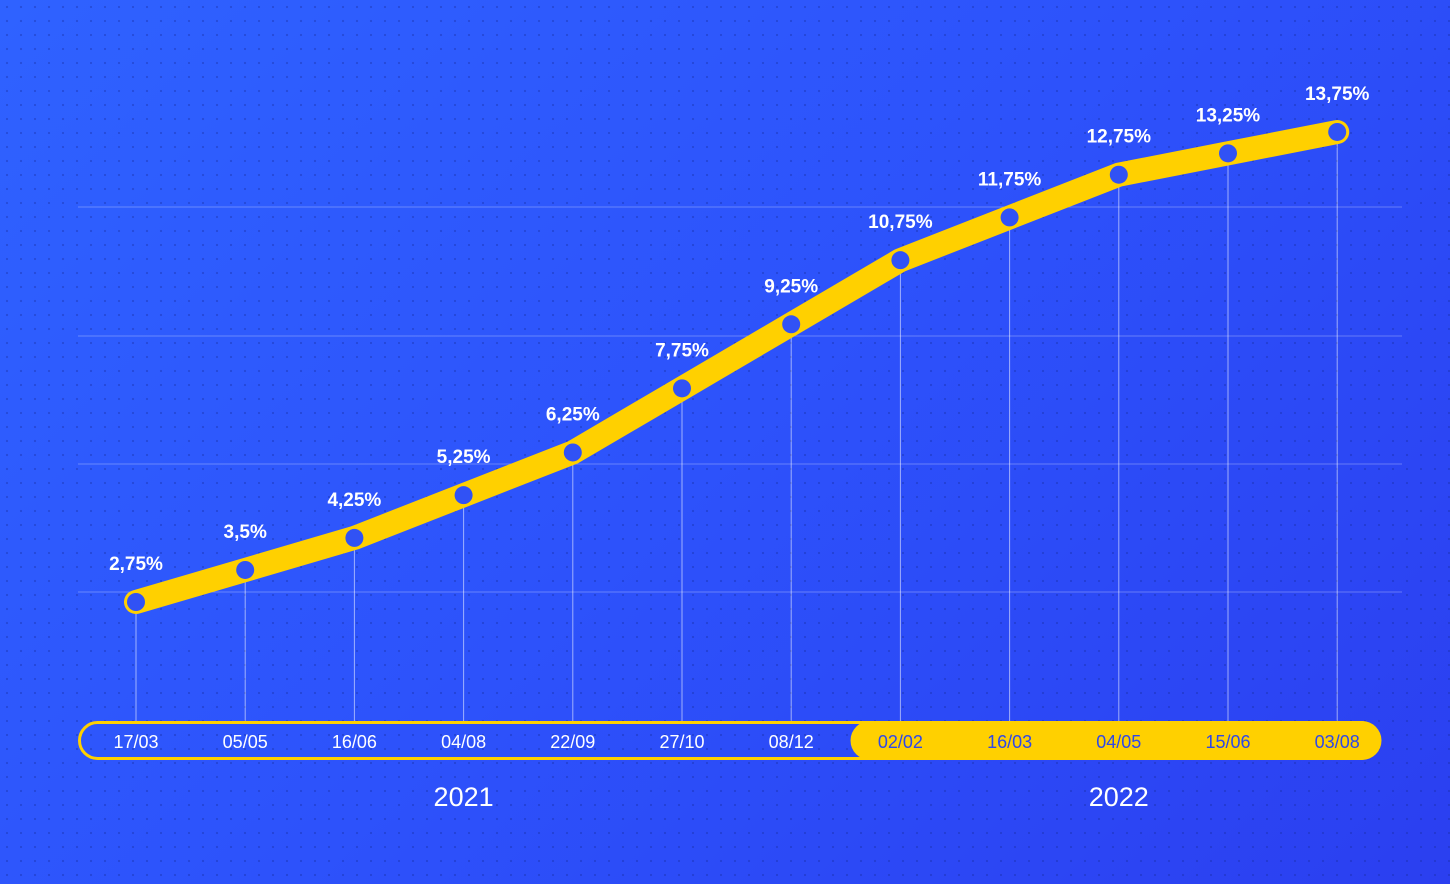  What do you see at coordinates (1009, 179) in the screenshot?
I see `data-label: 11,75%` at bounding box center [1009, 179].